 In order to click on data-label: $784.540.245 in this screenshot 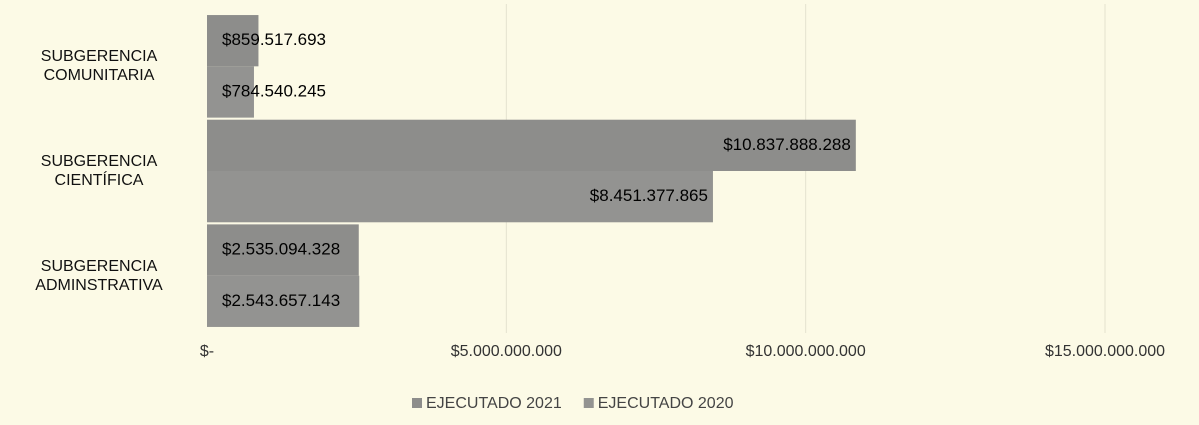, I will do `click(274, 90)`.